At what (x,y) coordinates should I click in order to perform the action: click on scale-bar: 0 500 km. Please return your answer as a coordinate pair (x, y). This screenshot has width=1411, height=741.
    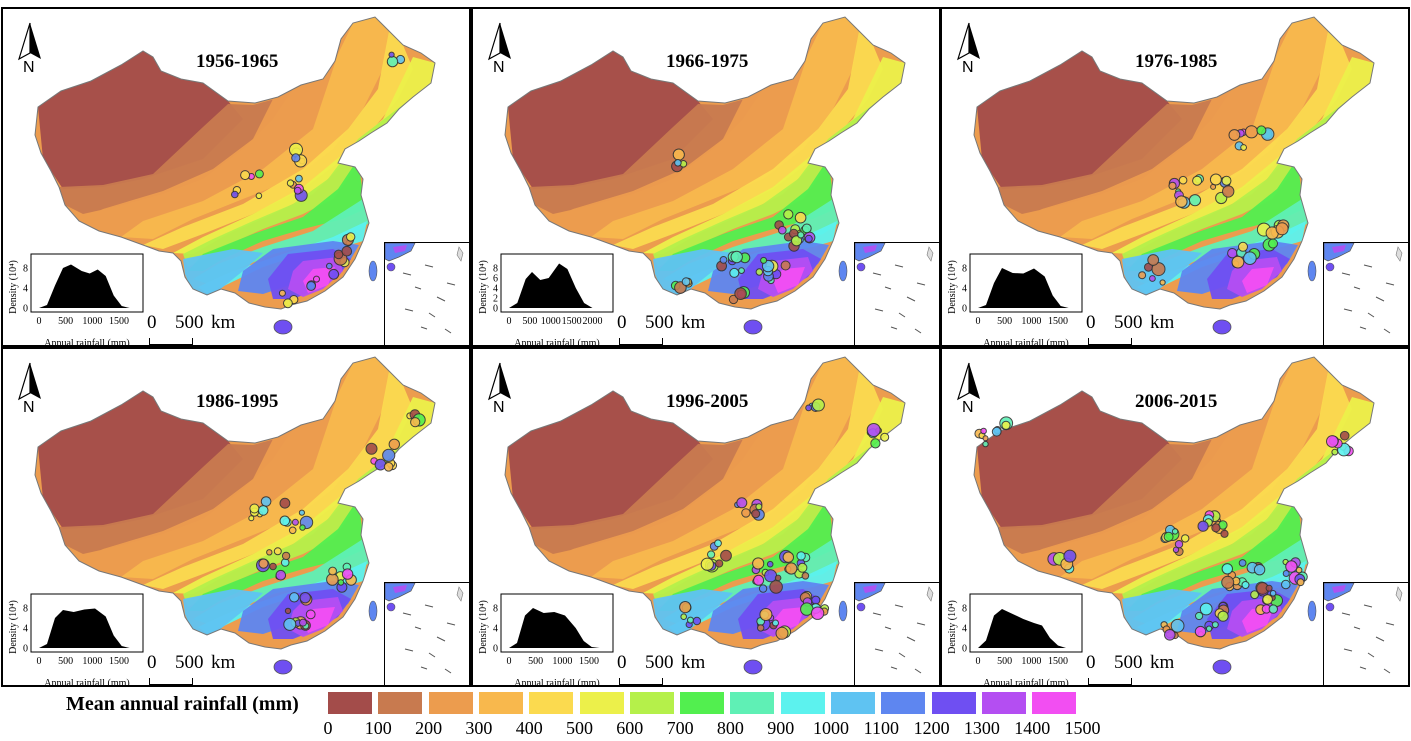
    Looking at the image, I should click on (670, 328).